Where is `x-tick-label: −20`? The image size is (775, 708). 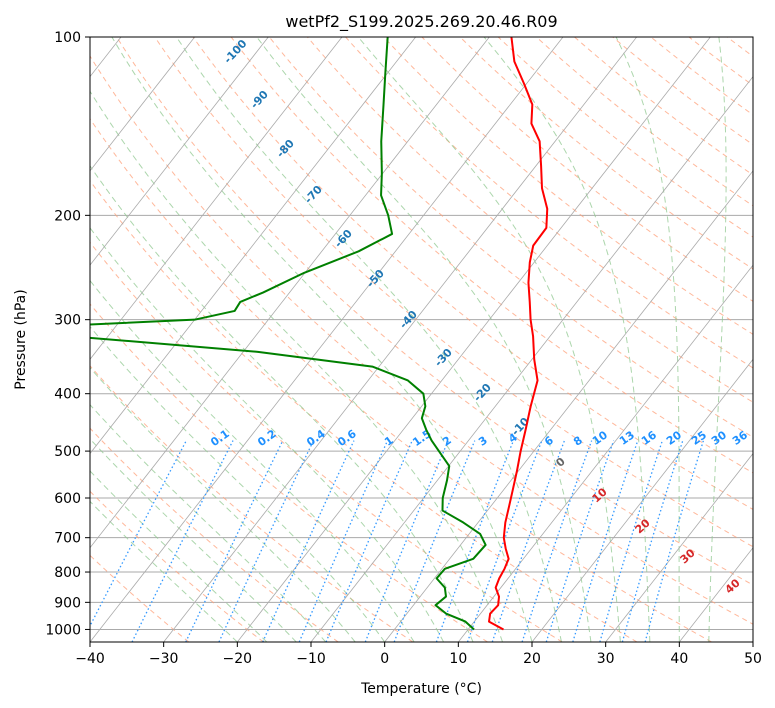
x-tick-label: −20 is located at coordinates (238, 659).